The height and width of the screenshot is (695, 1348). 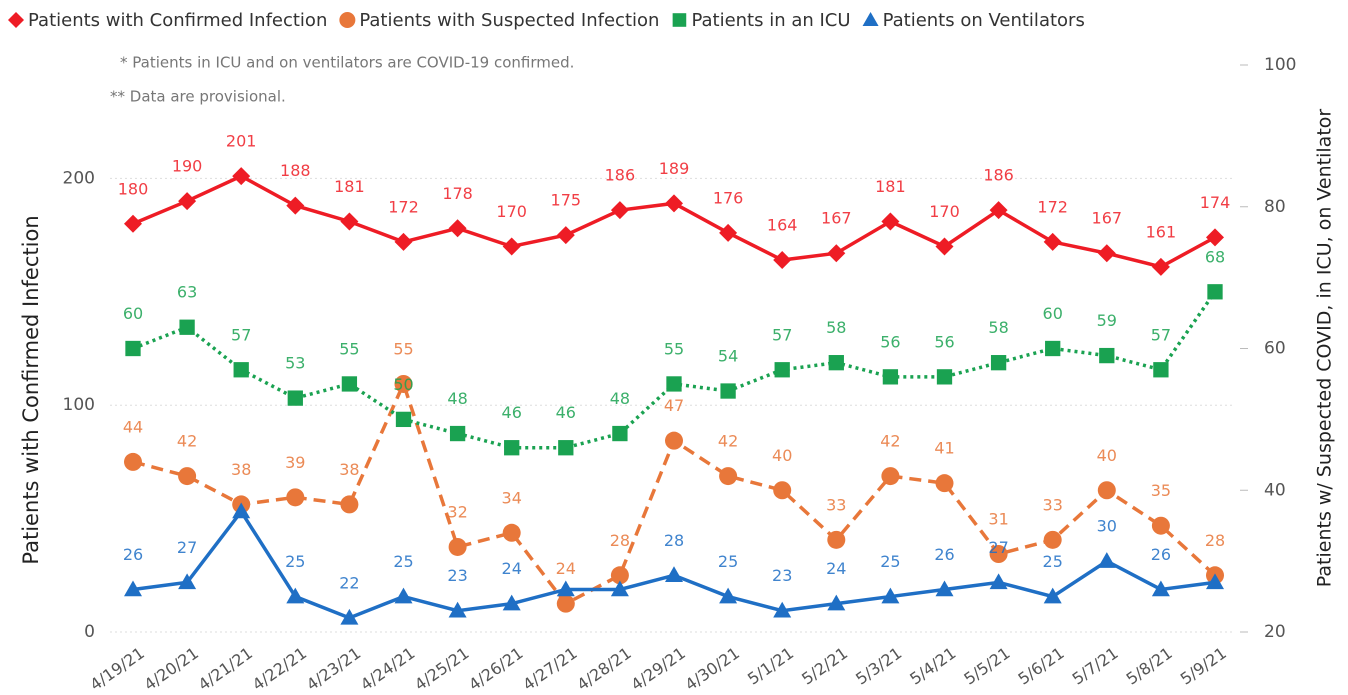 I want to click on x-tick-label: 5/7/21, so click(x=1095, y=665).